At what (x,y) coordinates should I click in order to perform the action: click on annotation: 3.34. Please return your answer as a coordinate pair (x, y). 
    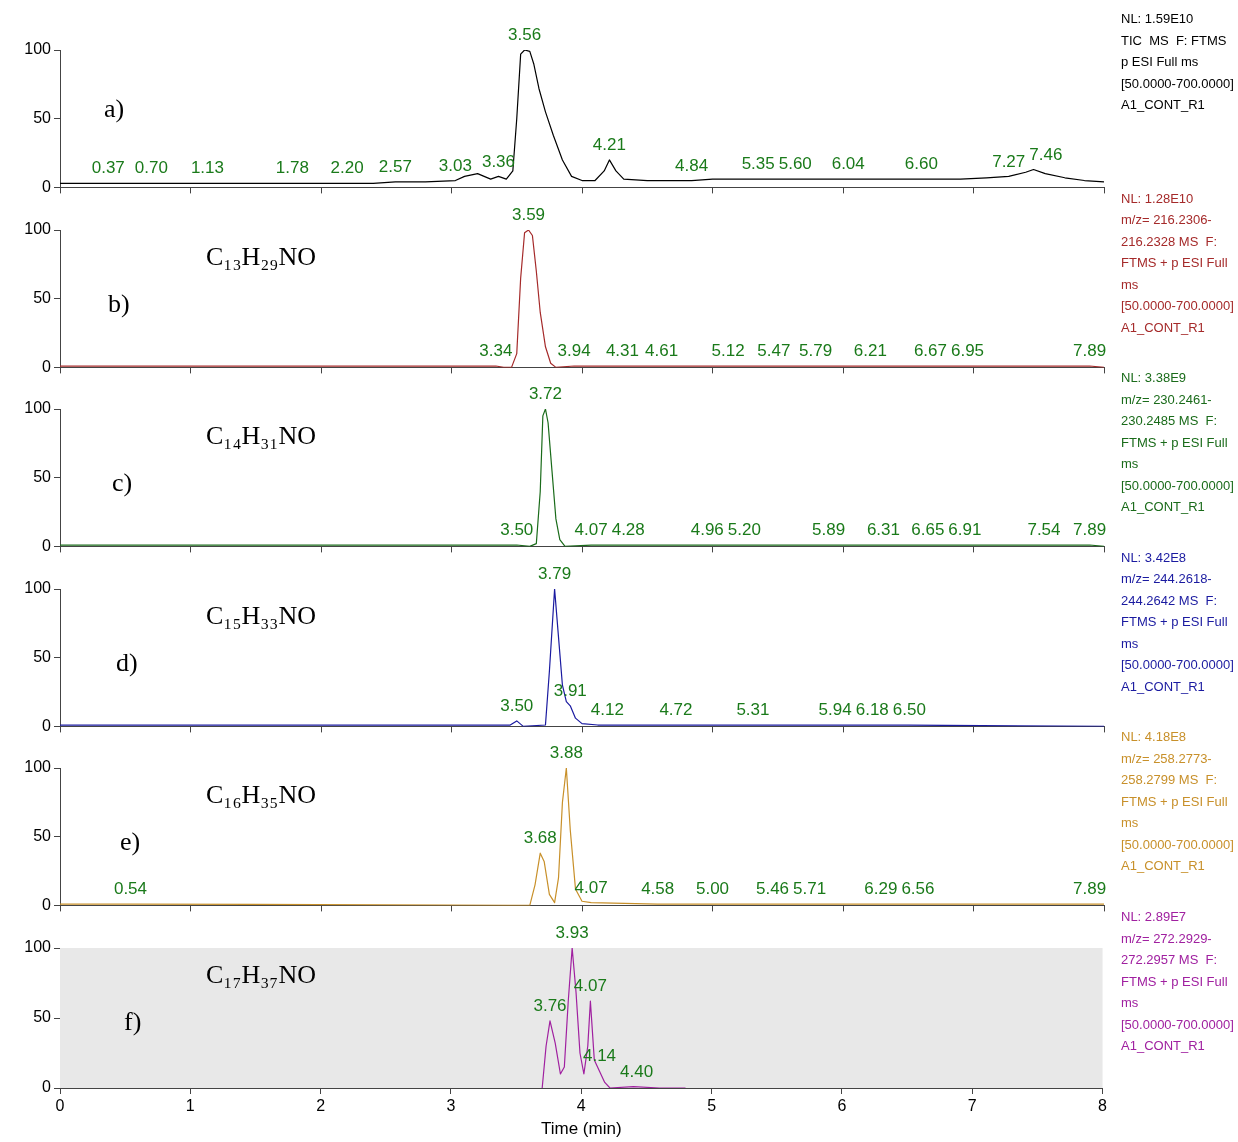
    Looking at the image, I should click on (496, 350).